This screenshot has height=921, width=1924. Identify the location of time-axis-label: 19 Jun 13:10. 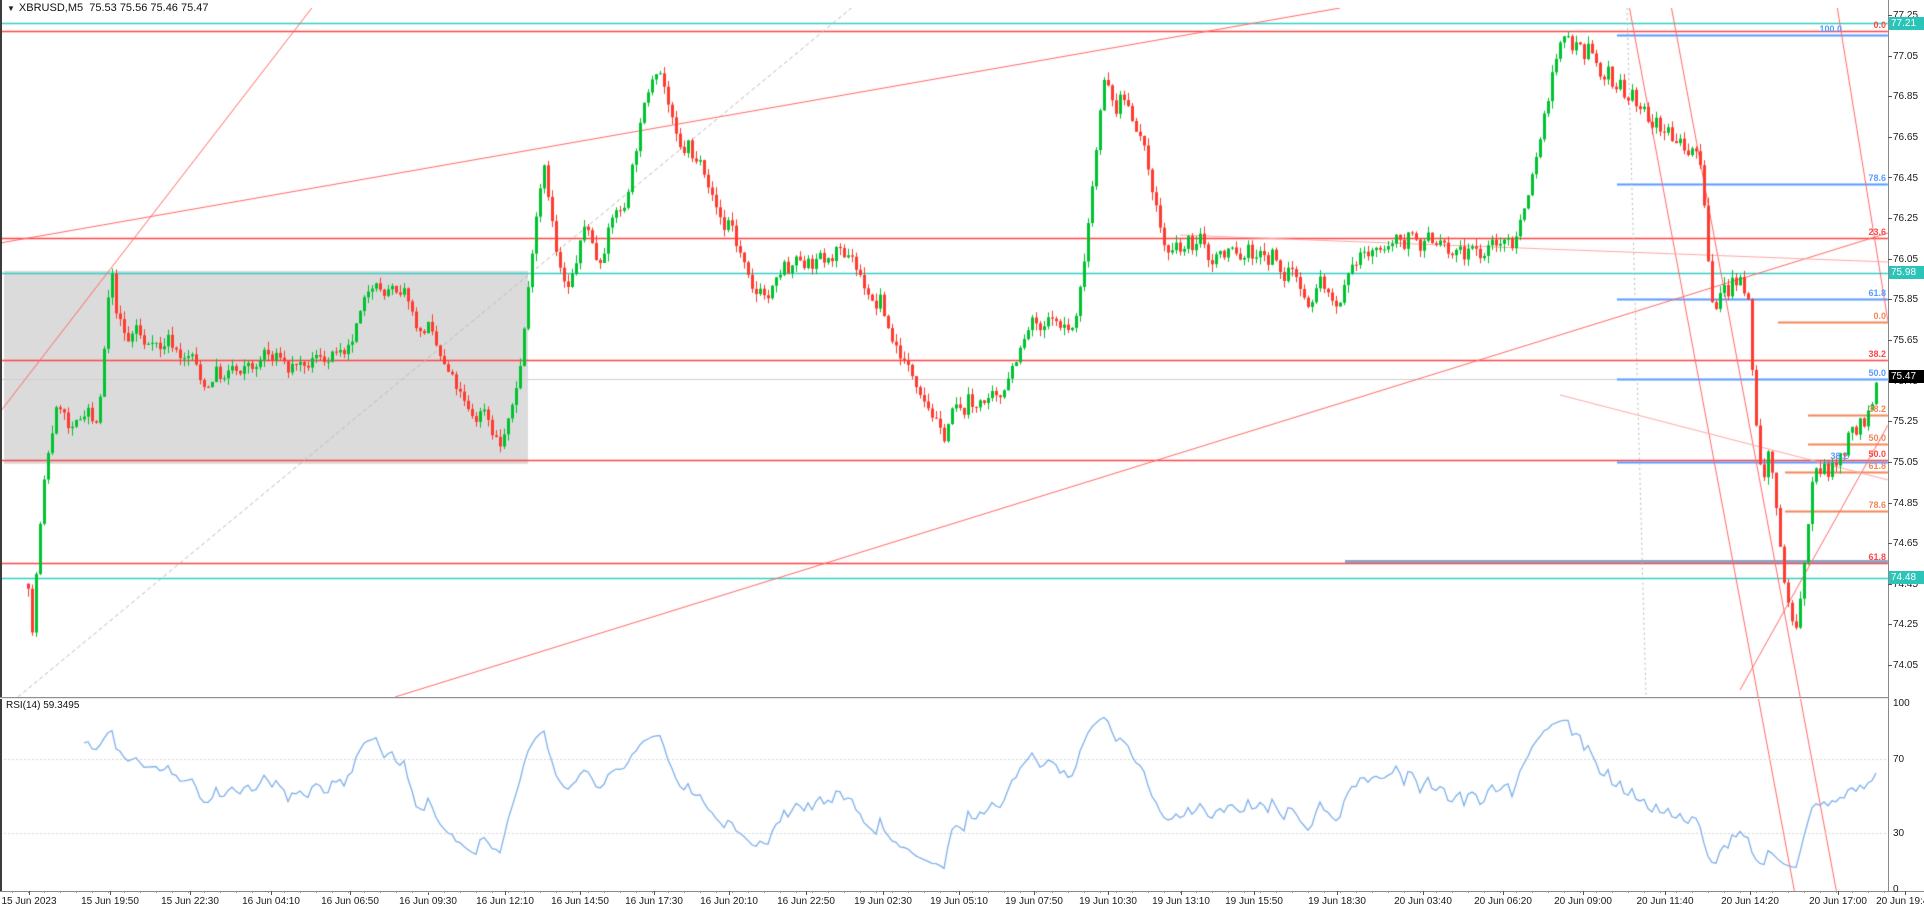
(1181, 901).